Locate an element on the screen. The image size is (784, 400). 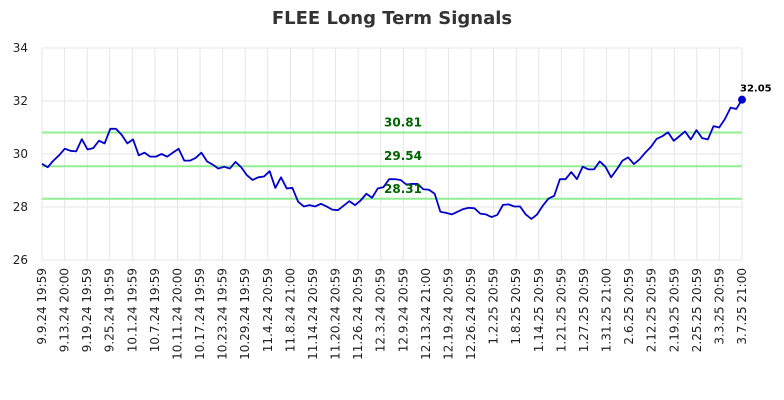
y-tick-label: 26 is located at coordinates (20, 260).